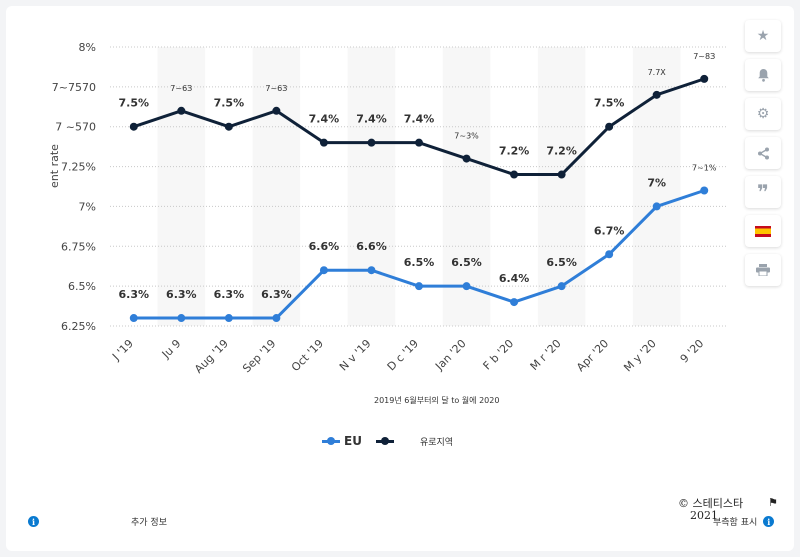  What do you see at coordinates (211, 356) in the screenshot?
I see `x-tick-label: Aug '19` at bounding box center [211, 356].